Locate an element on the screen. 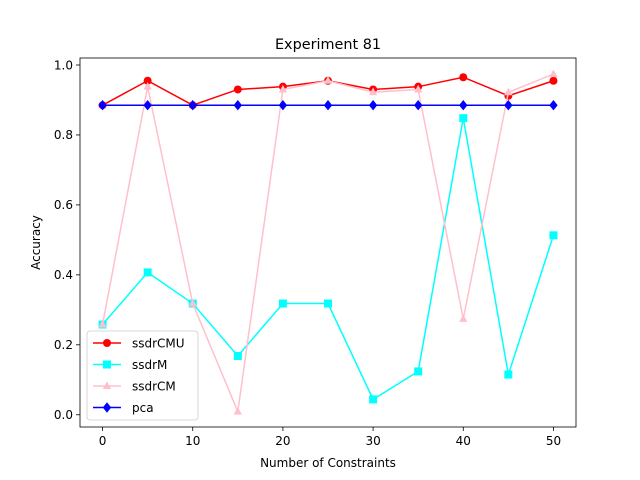 This screenshot has height=480, width=640. legend-item-pca: pca is located at coordinates (123, 408).